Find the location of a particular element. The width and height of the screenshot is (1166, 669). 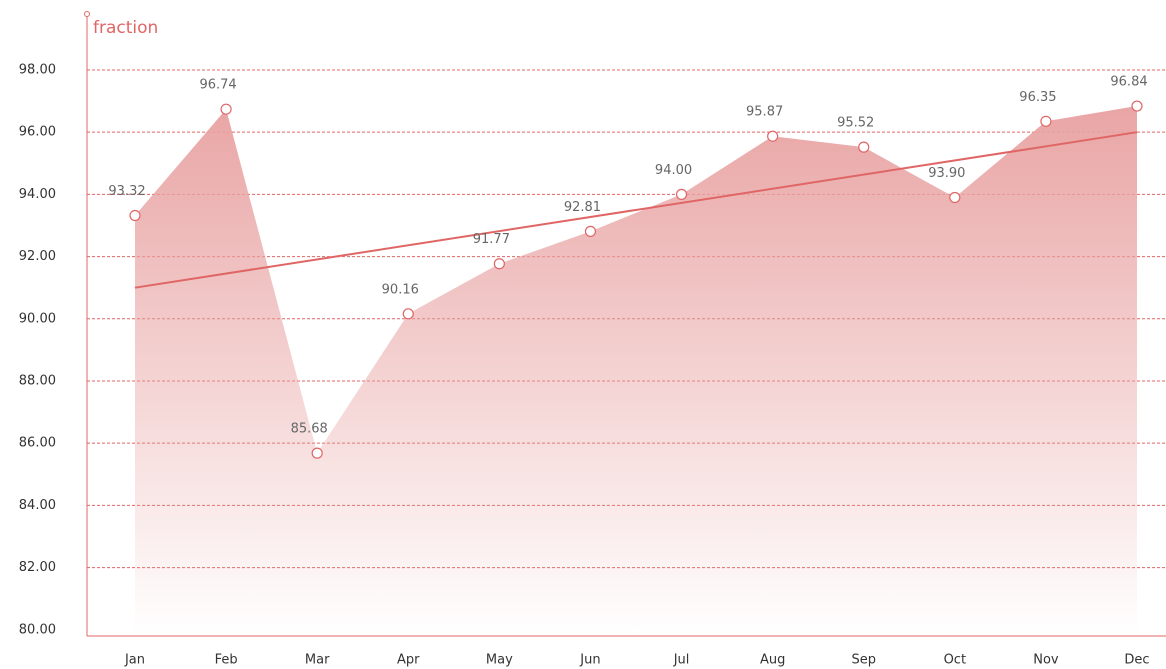

y-tick-label: 96.00 is located at coordinates (37, 132).